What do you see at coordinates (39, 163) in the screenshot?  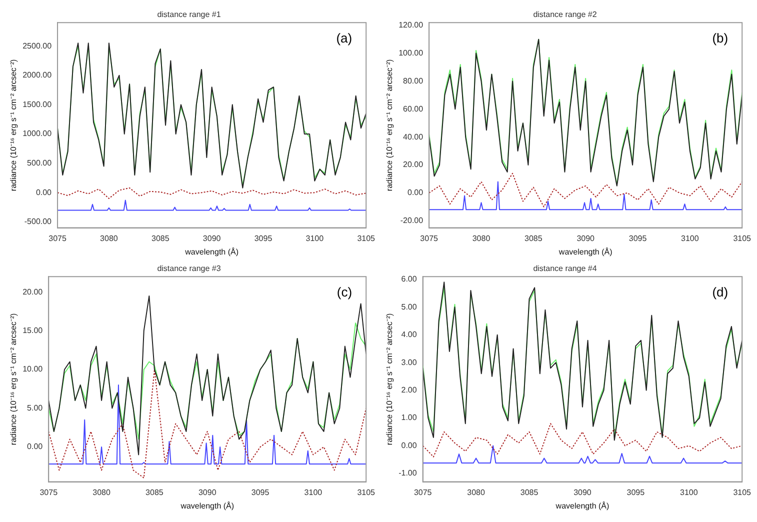 I see `y-tick-label: 500.00` at bounding box center [39, 163].